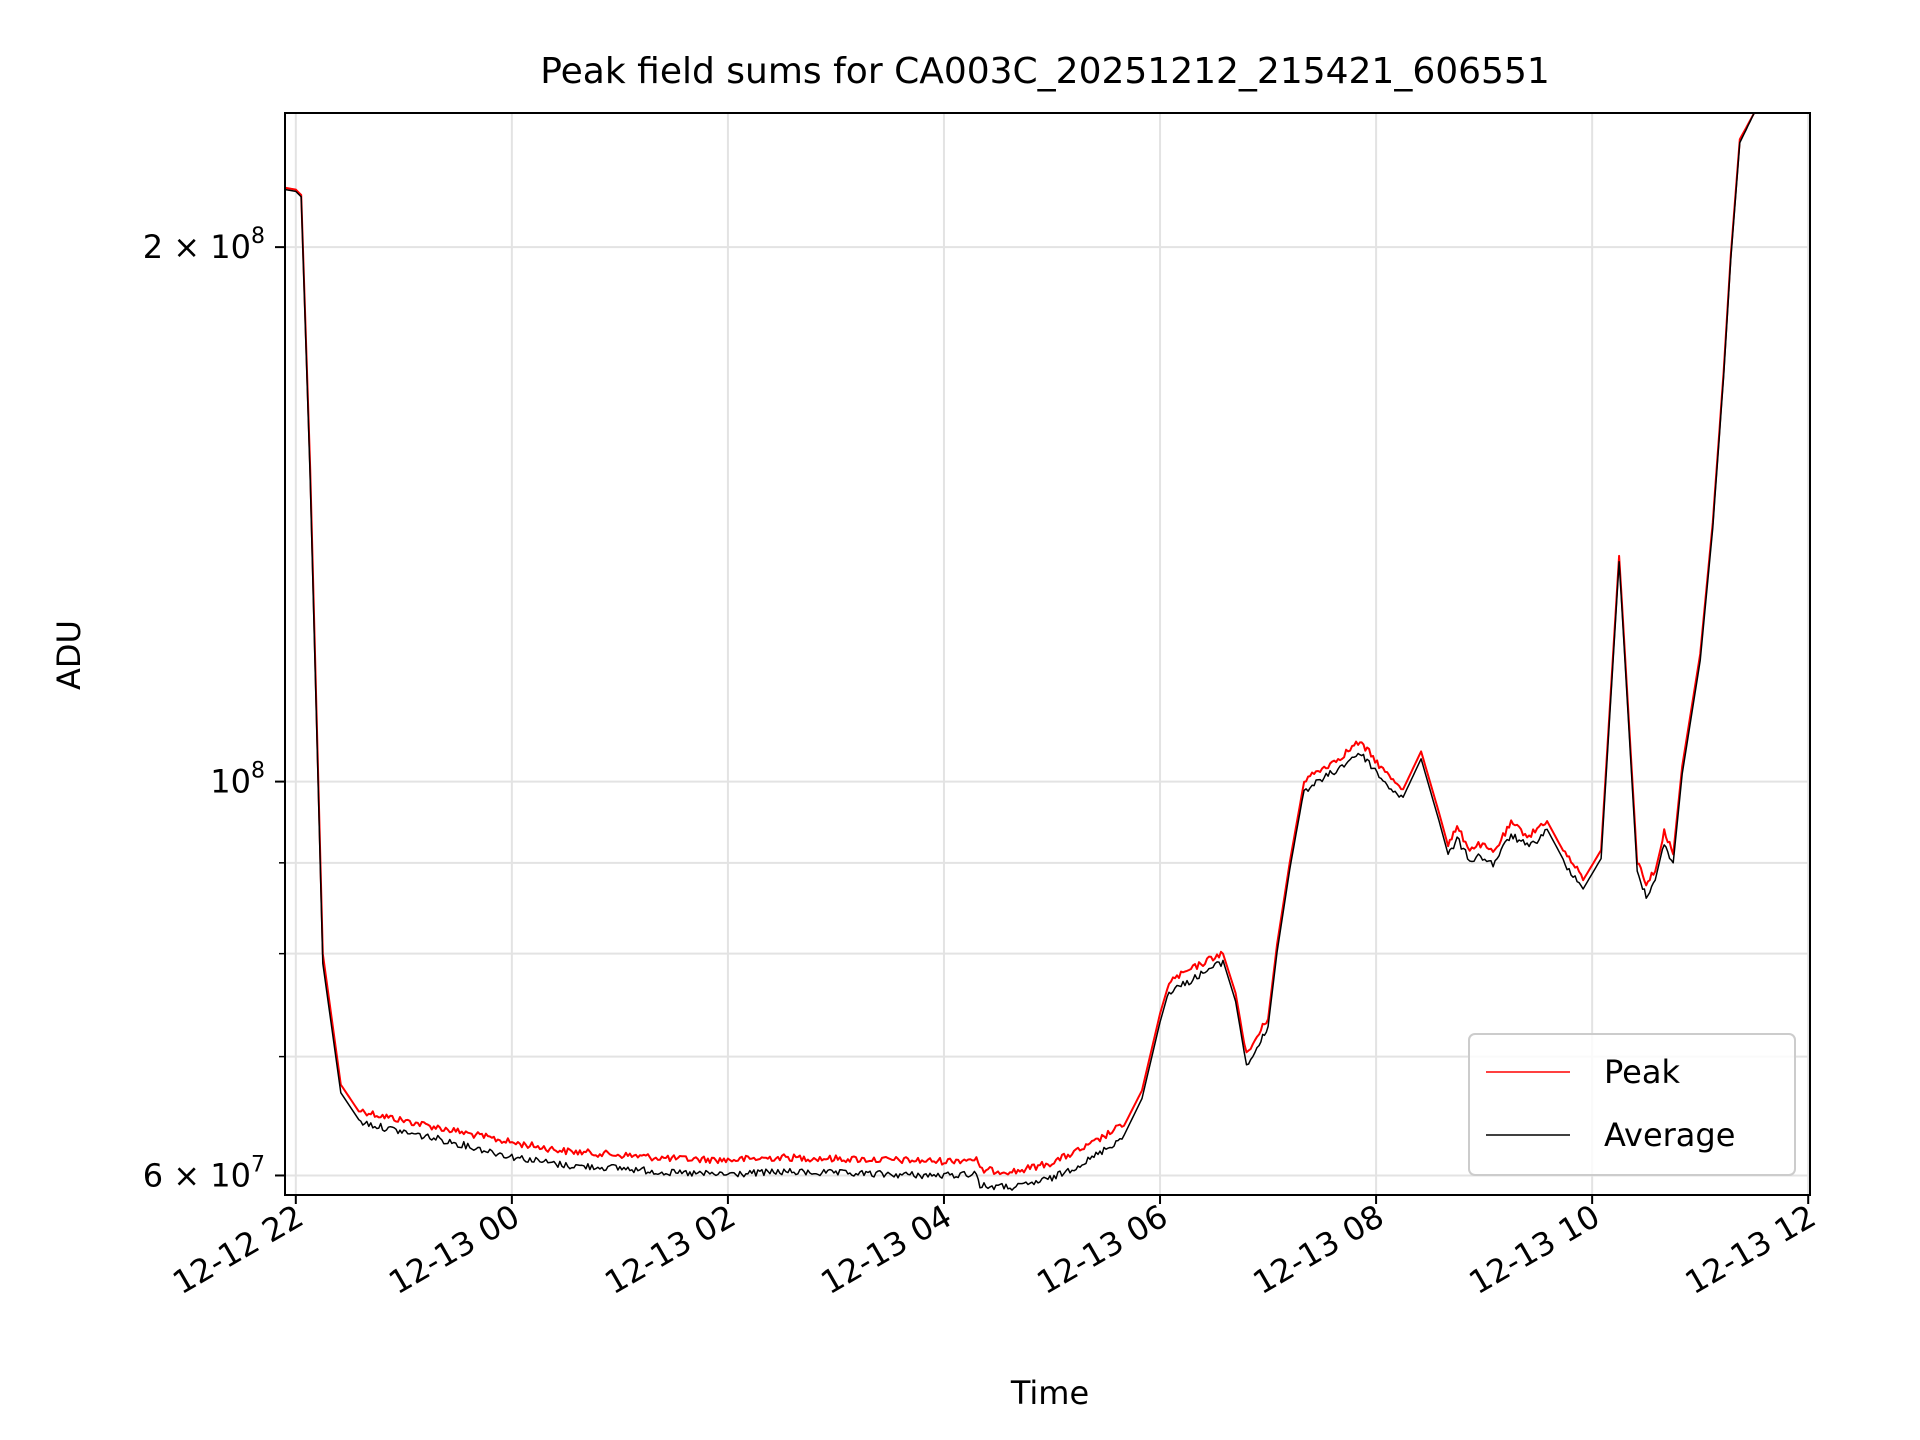 The width and height of the screenshot is (1920, 1440). I want to click on y-tick-label-2: 2 × 108, so click(204, 245).